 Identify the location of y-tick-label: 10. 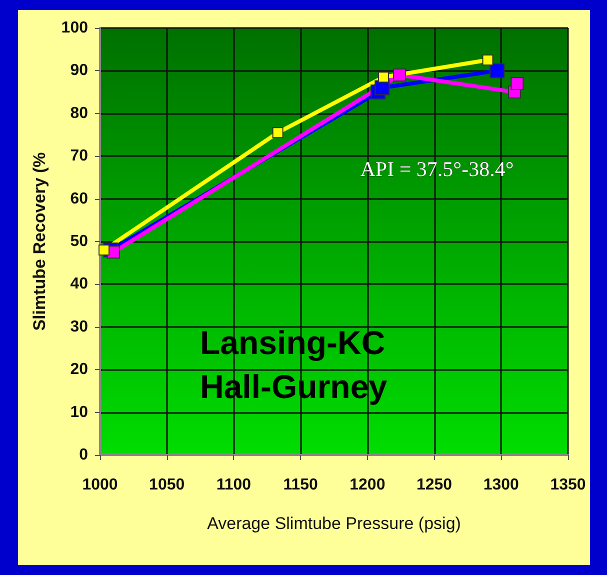
(79, 412).